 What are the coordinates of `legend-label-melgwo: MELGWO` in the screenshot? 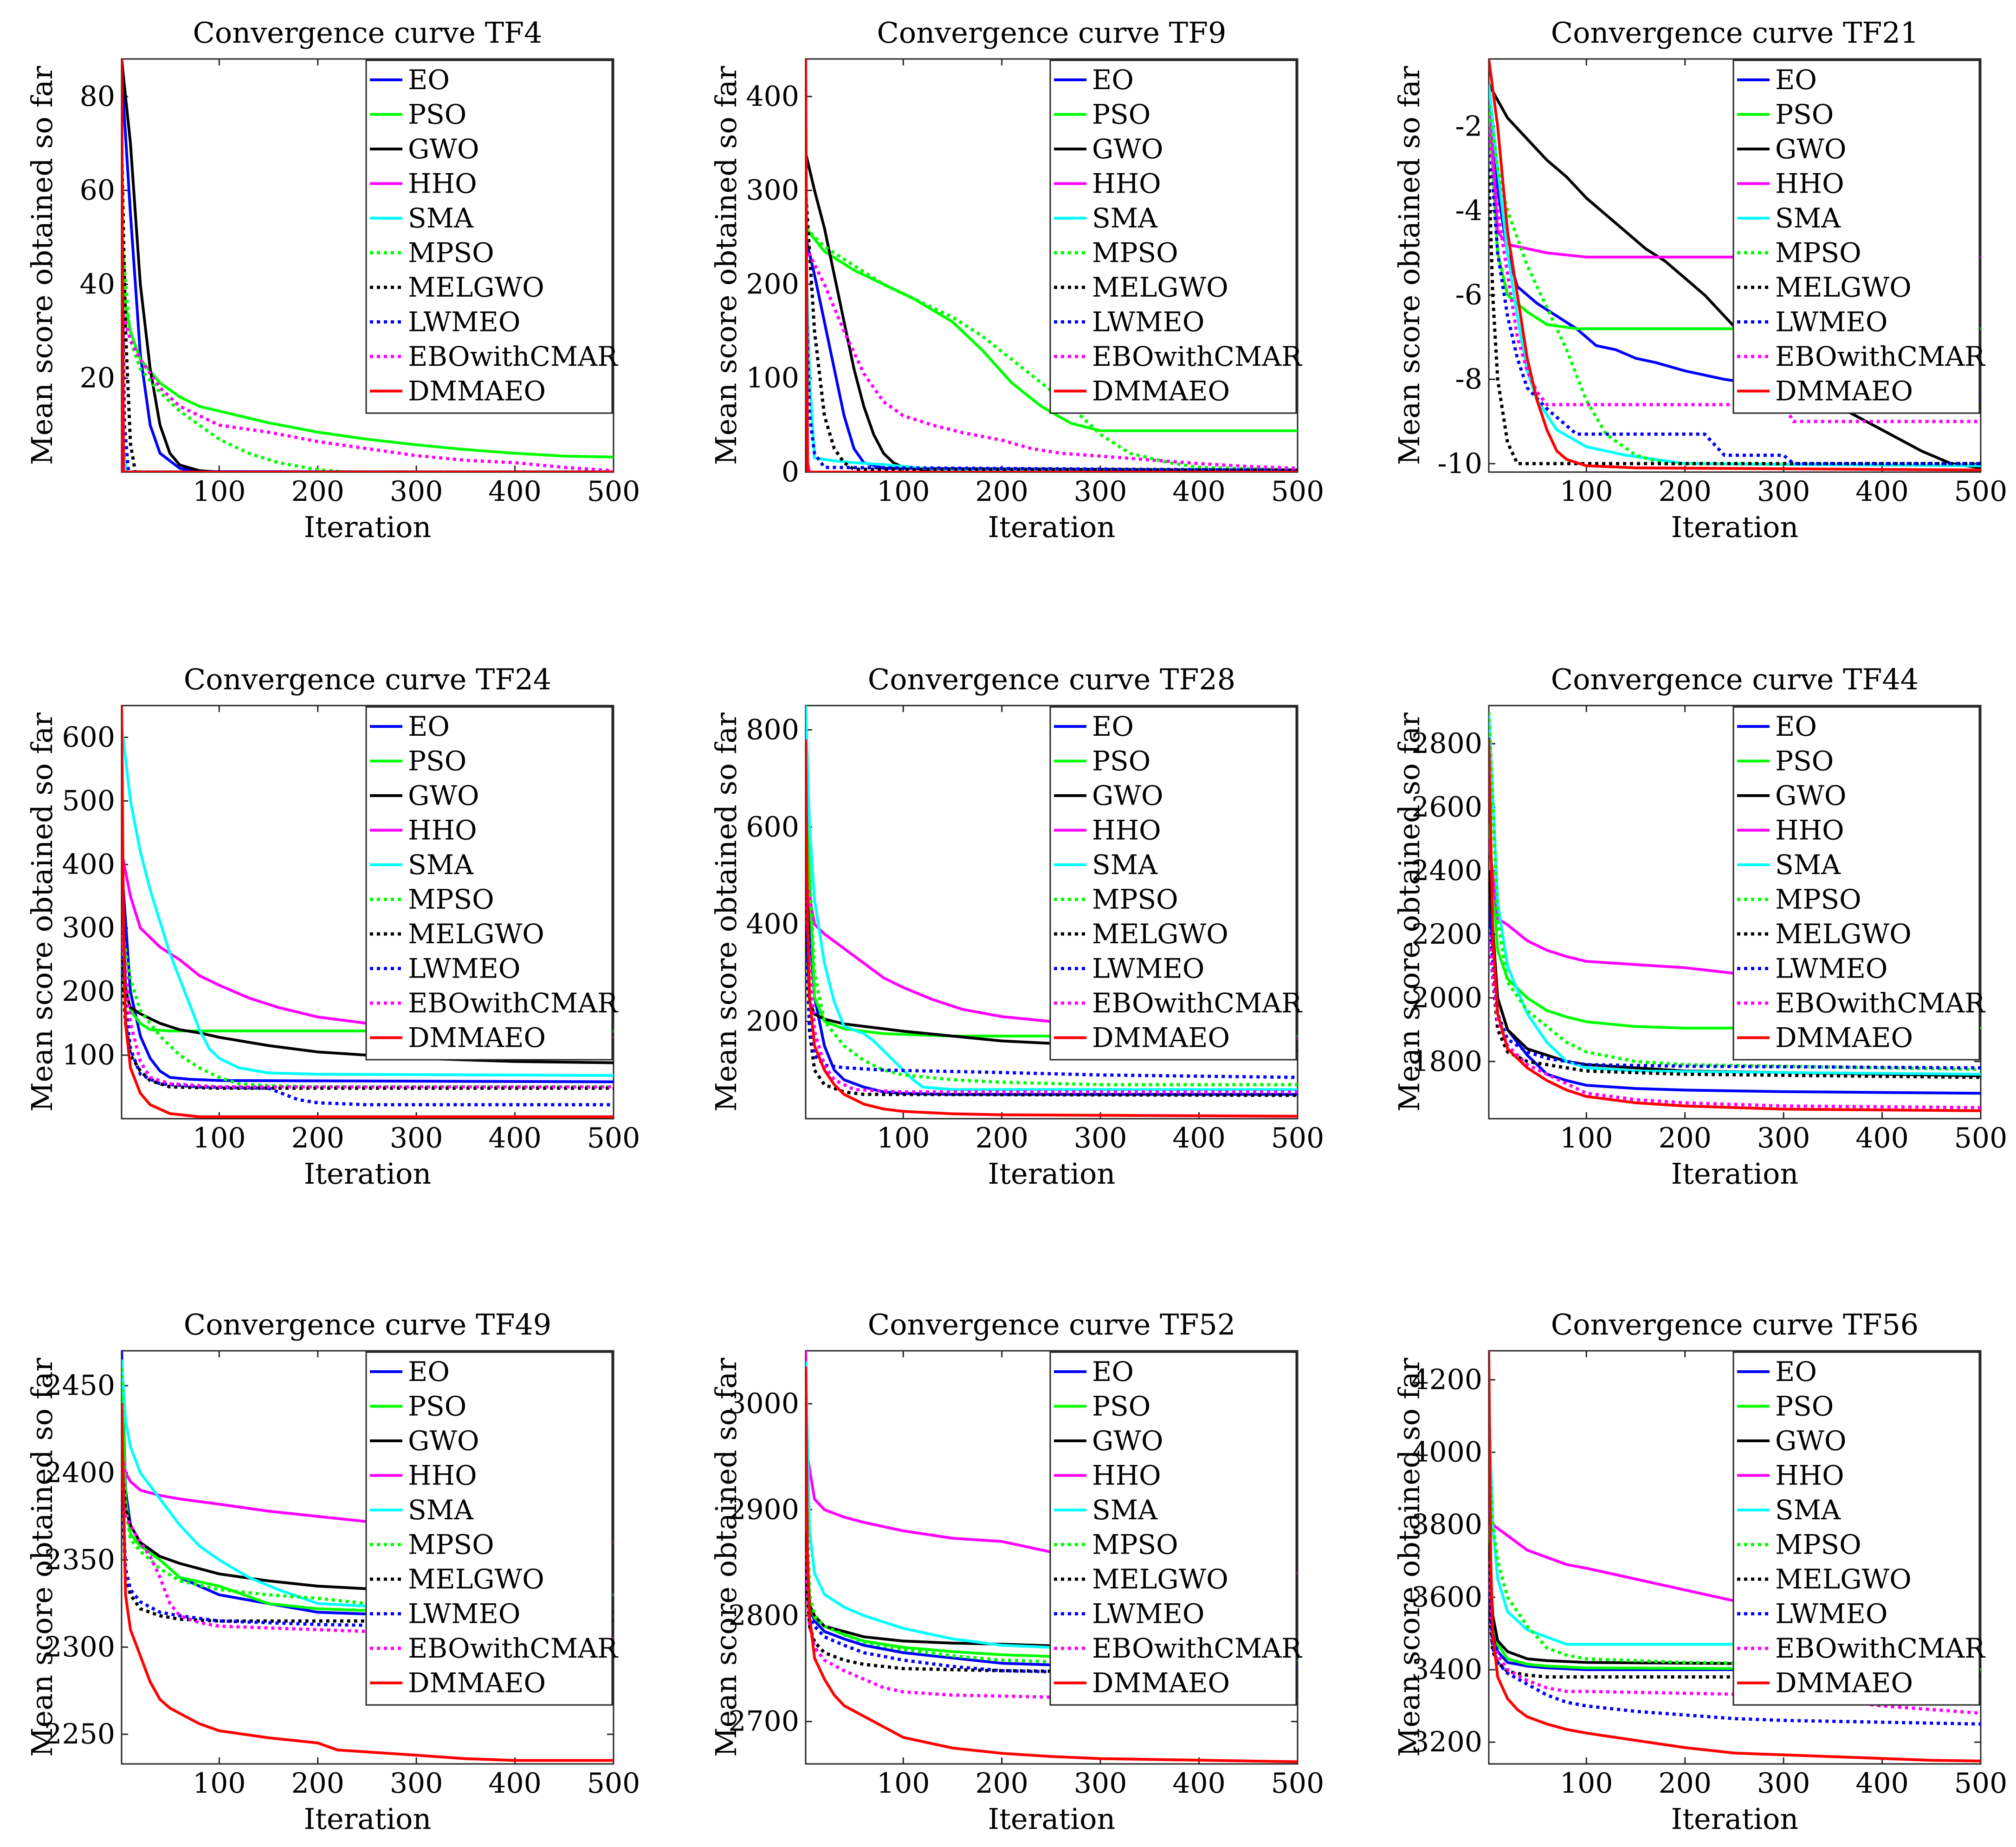 It's located at (476, 934).